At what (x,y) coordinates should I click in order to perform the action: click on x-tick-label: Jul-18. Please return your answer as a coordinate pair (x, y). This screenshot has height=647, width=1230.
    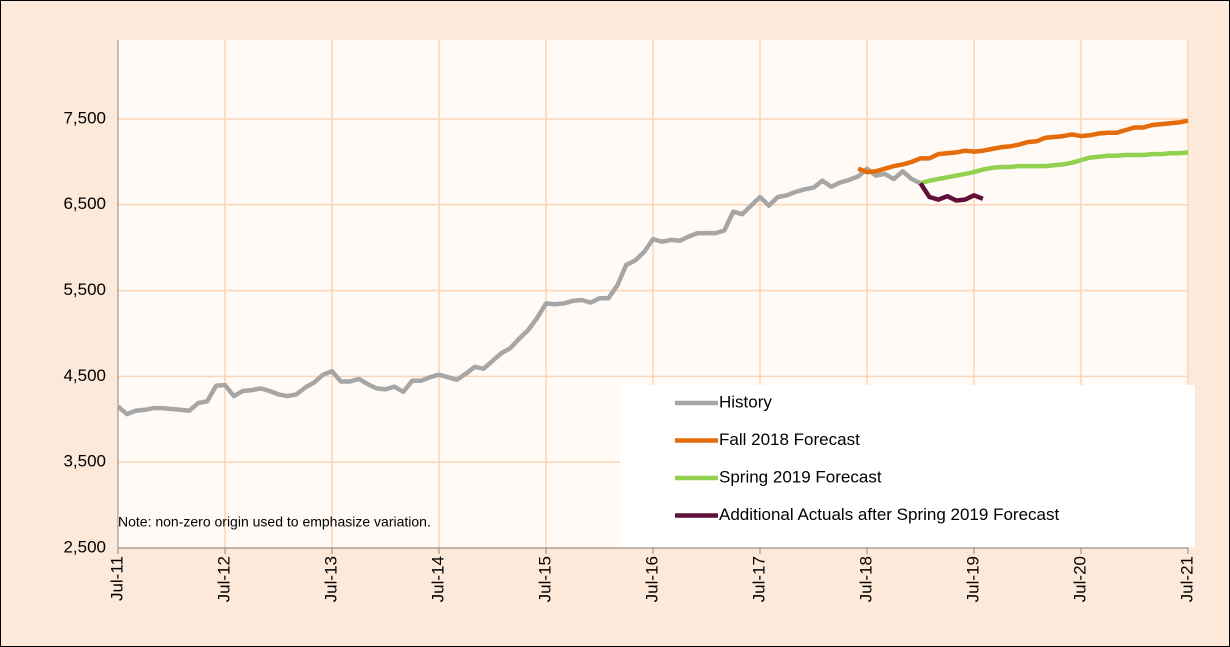
    Looking at the image, I should click on (865, 579).